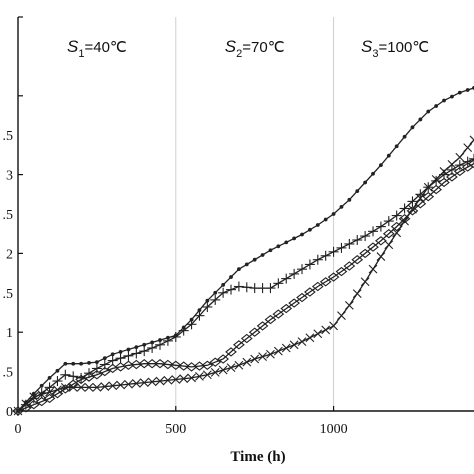 This screenshot has height=474, width=474. I want to click on y-tick-label: 0, so click(9, 412).